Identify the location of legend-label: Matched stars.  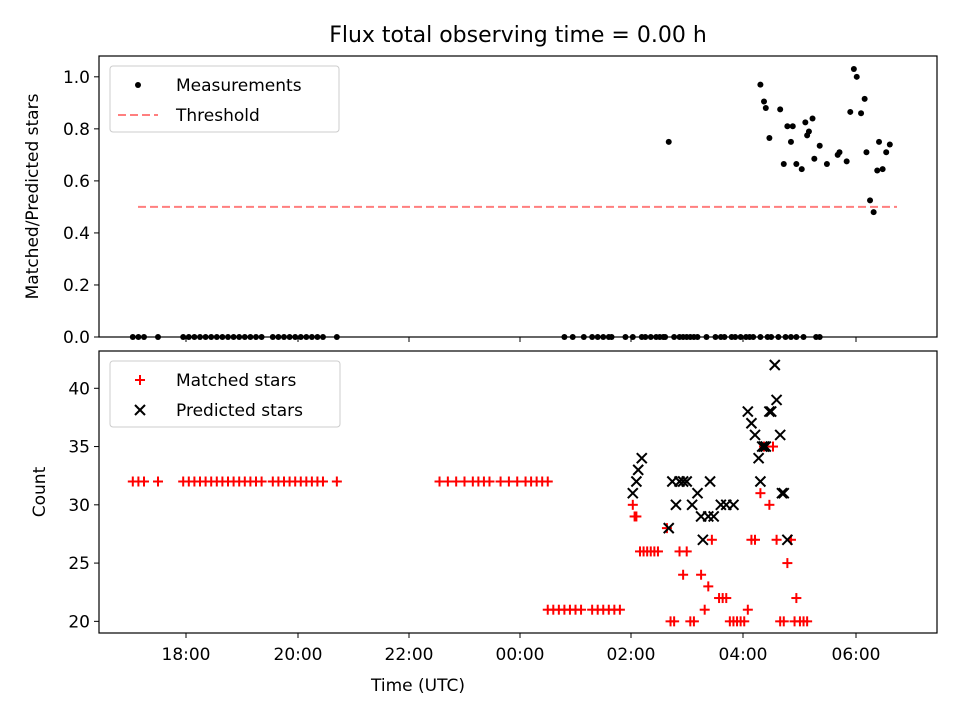
(236, 381).